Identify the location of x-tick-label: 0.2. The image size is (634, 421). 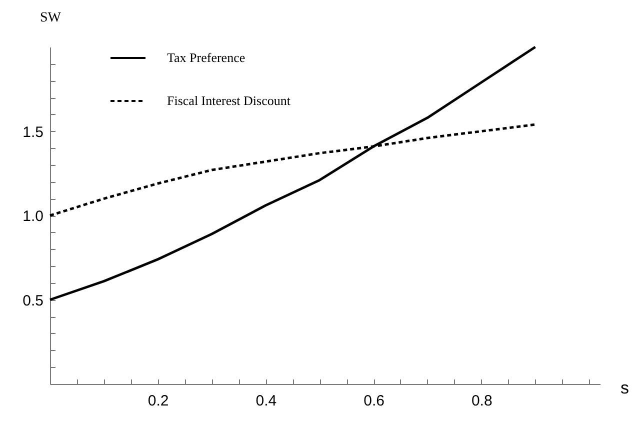
(158, 401).